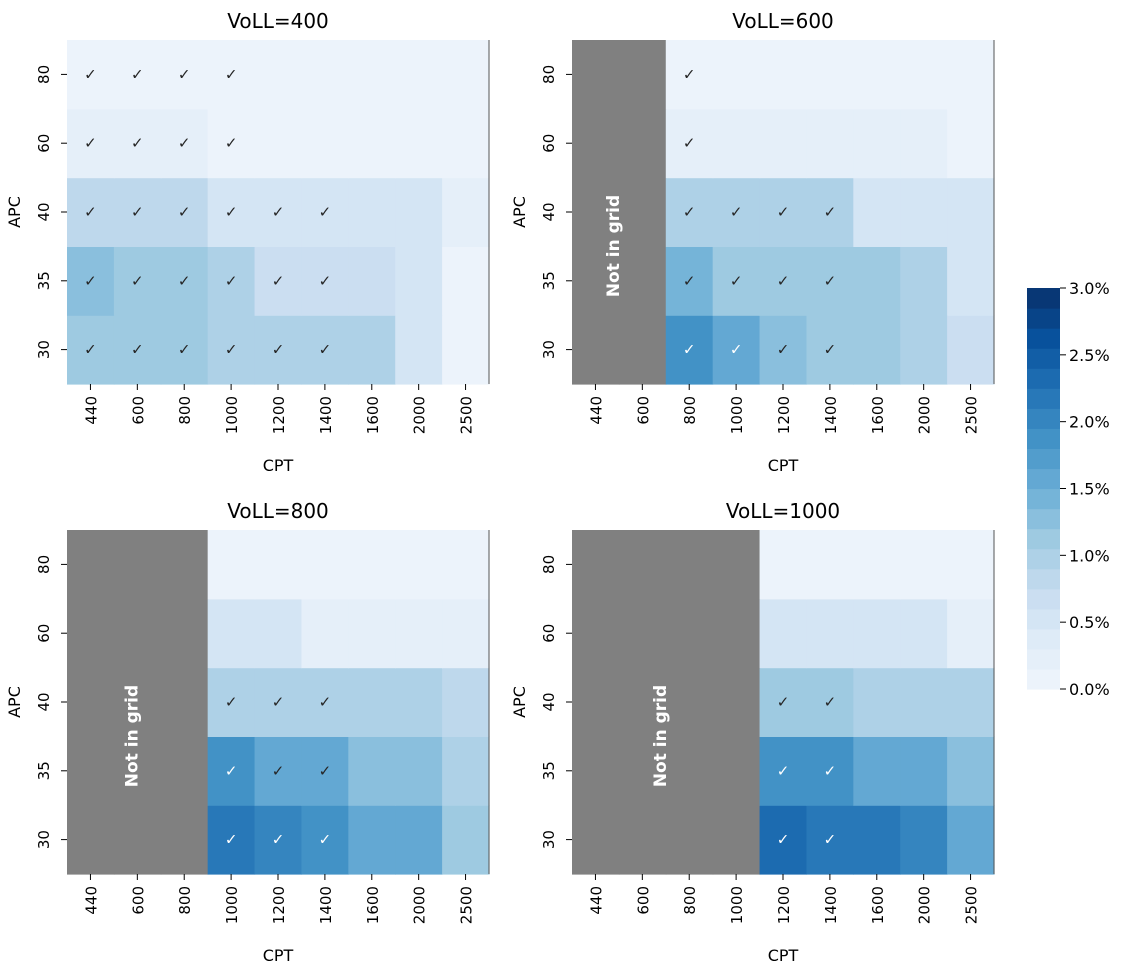 This screenshot has height=966, width=1127. I want to click on panel-2-xtick-label-1: 600, so click(643, 410).